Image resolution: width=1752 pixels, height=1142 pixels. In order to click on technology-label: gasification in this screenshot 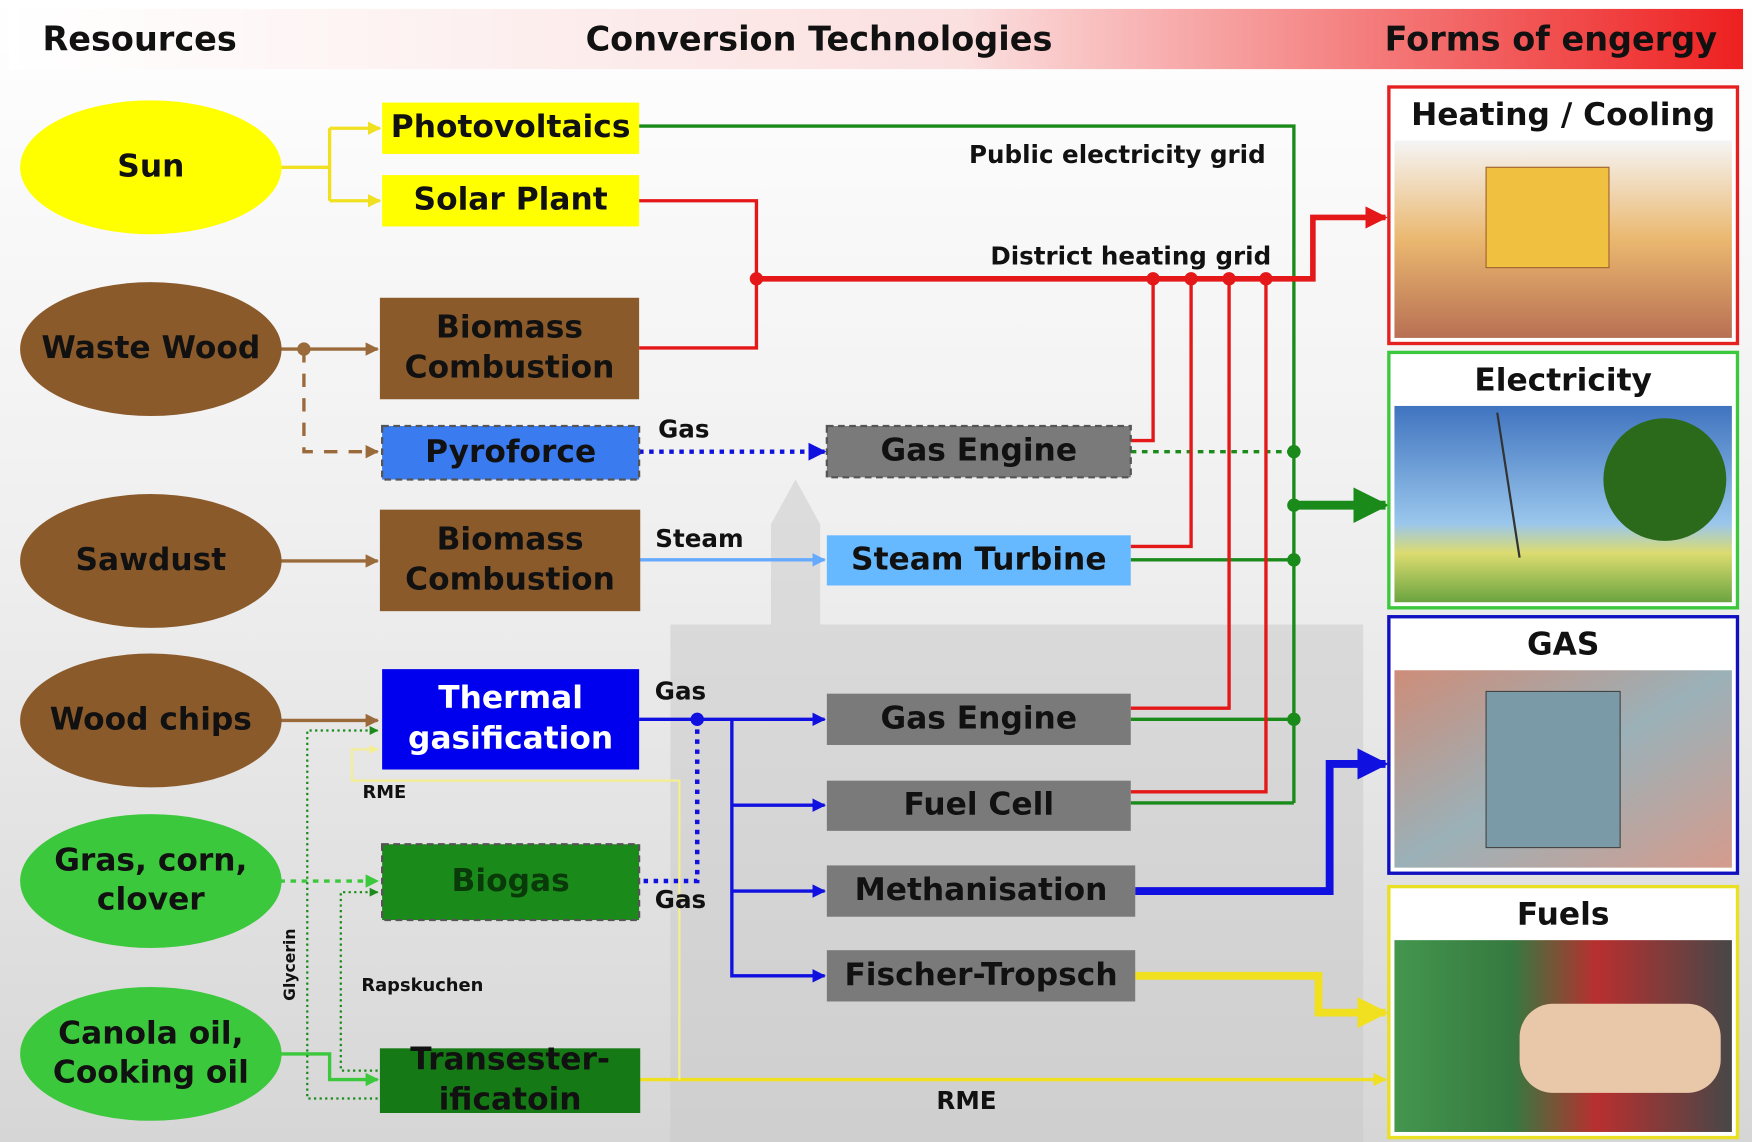, I will do `click(510, 738)`.